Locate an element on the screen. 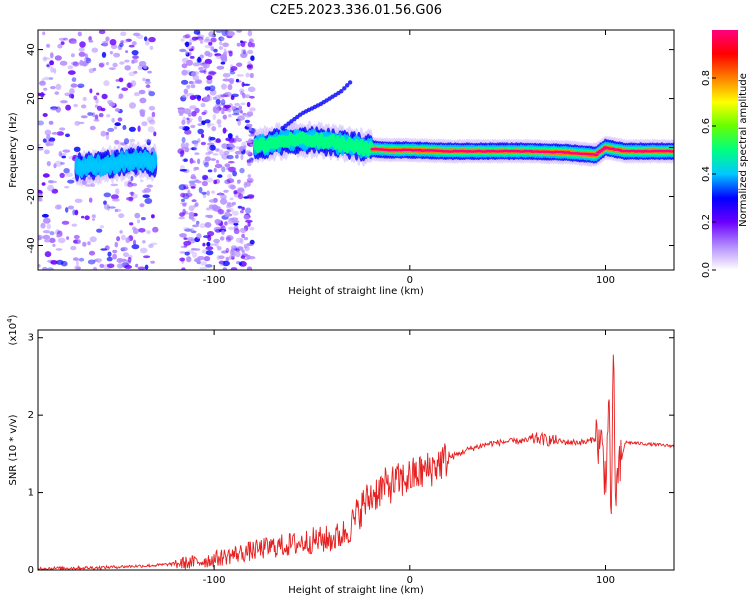 The height and width of the screenshot is (600, 750). y-tick-label: 3 is located at coordinates (31, 338).